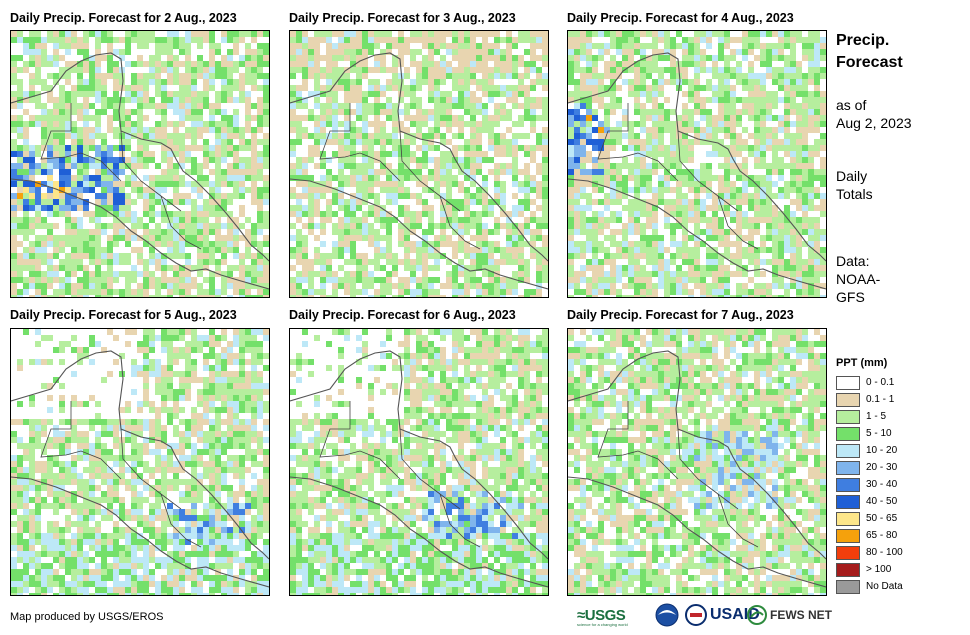 This screenshot has width=970, height=635. Describe the element at coordinates (602, 624) in the screenshot. I see `usgs-logo-tagline: science for a changing world` at that location.